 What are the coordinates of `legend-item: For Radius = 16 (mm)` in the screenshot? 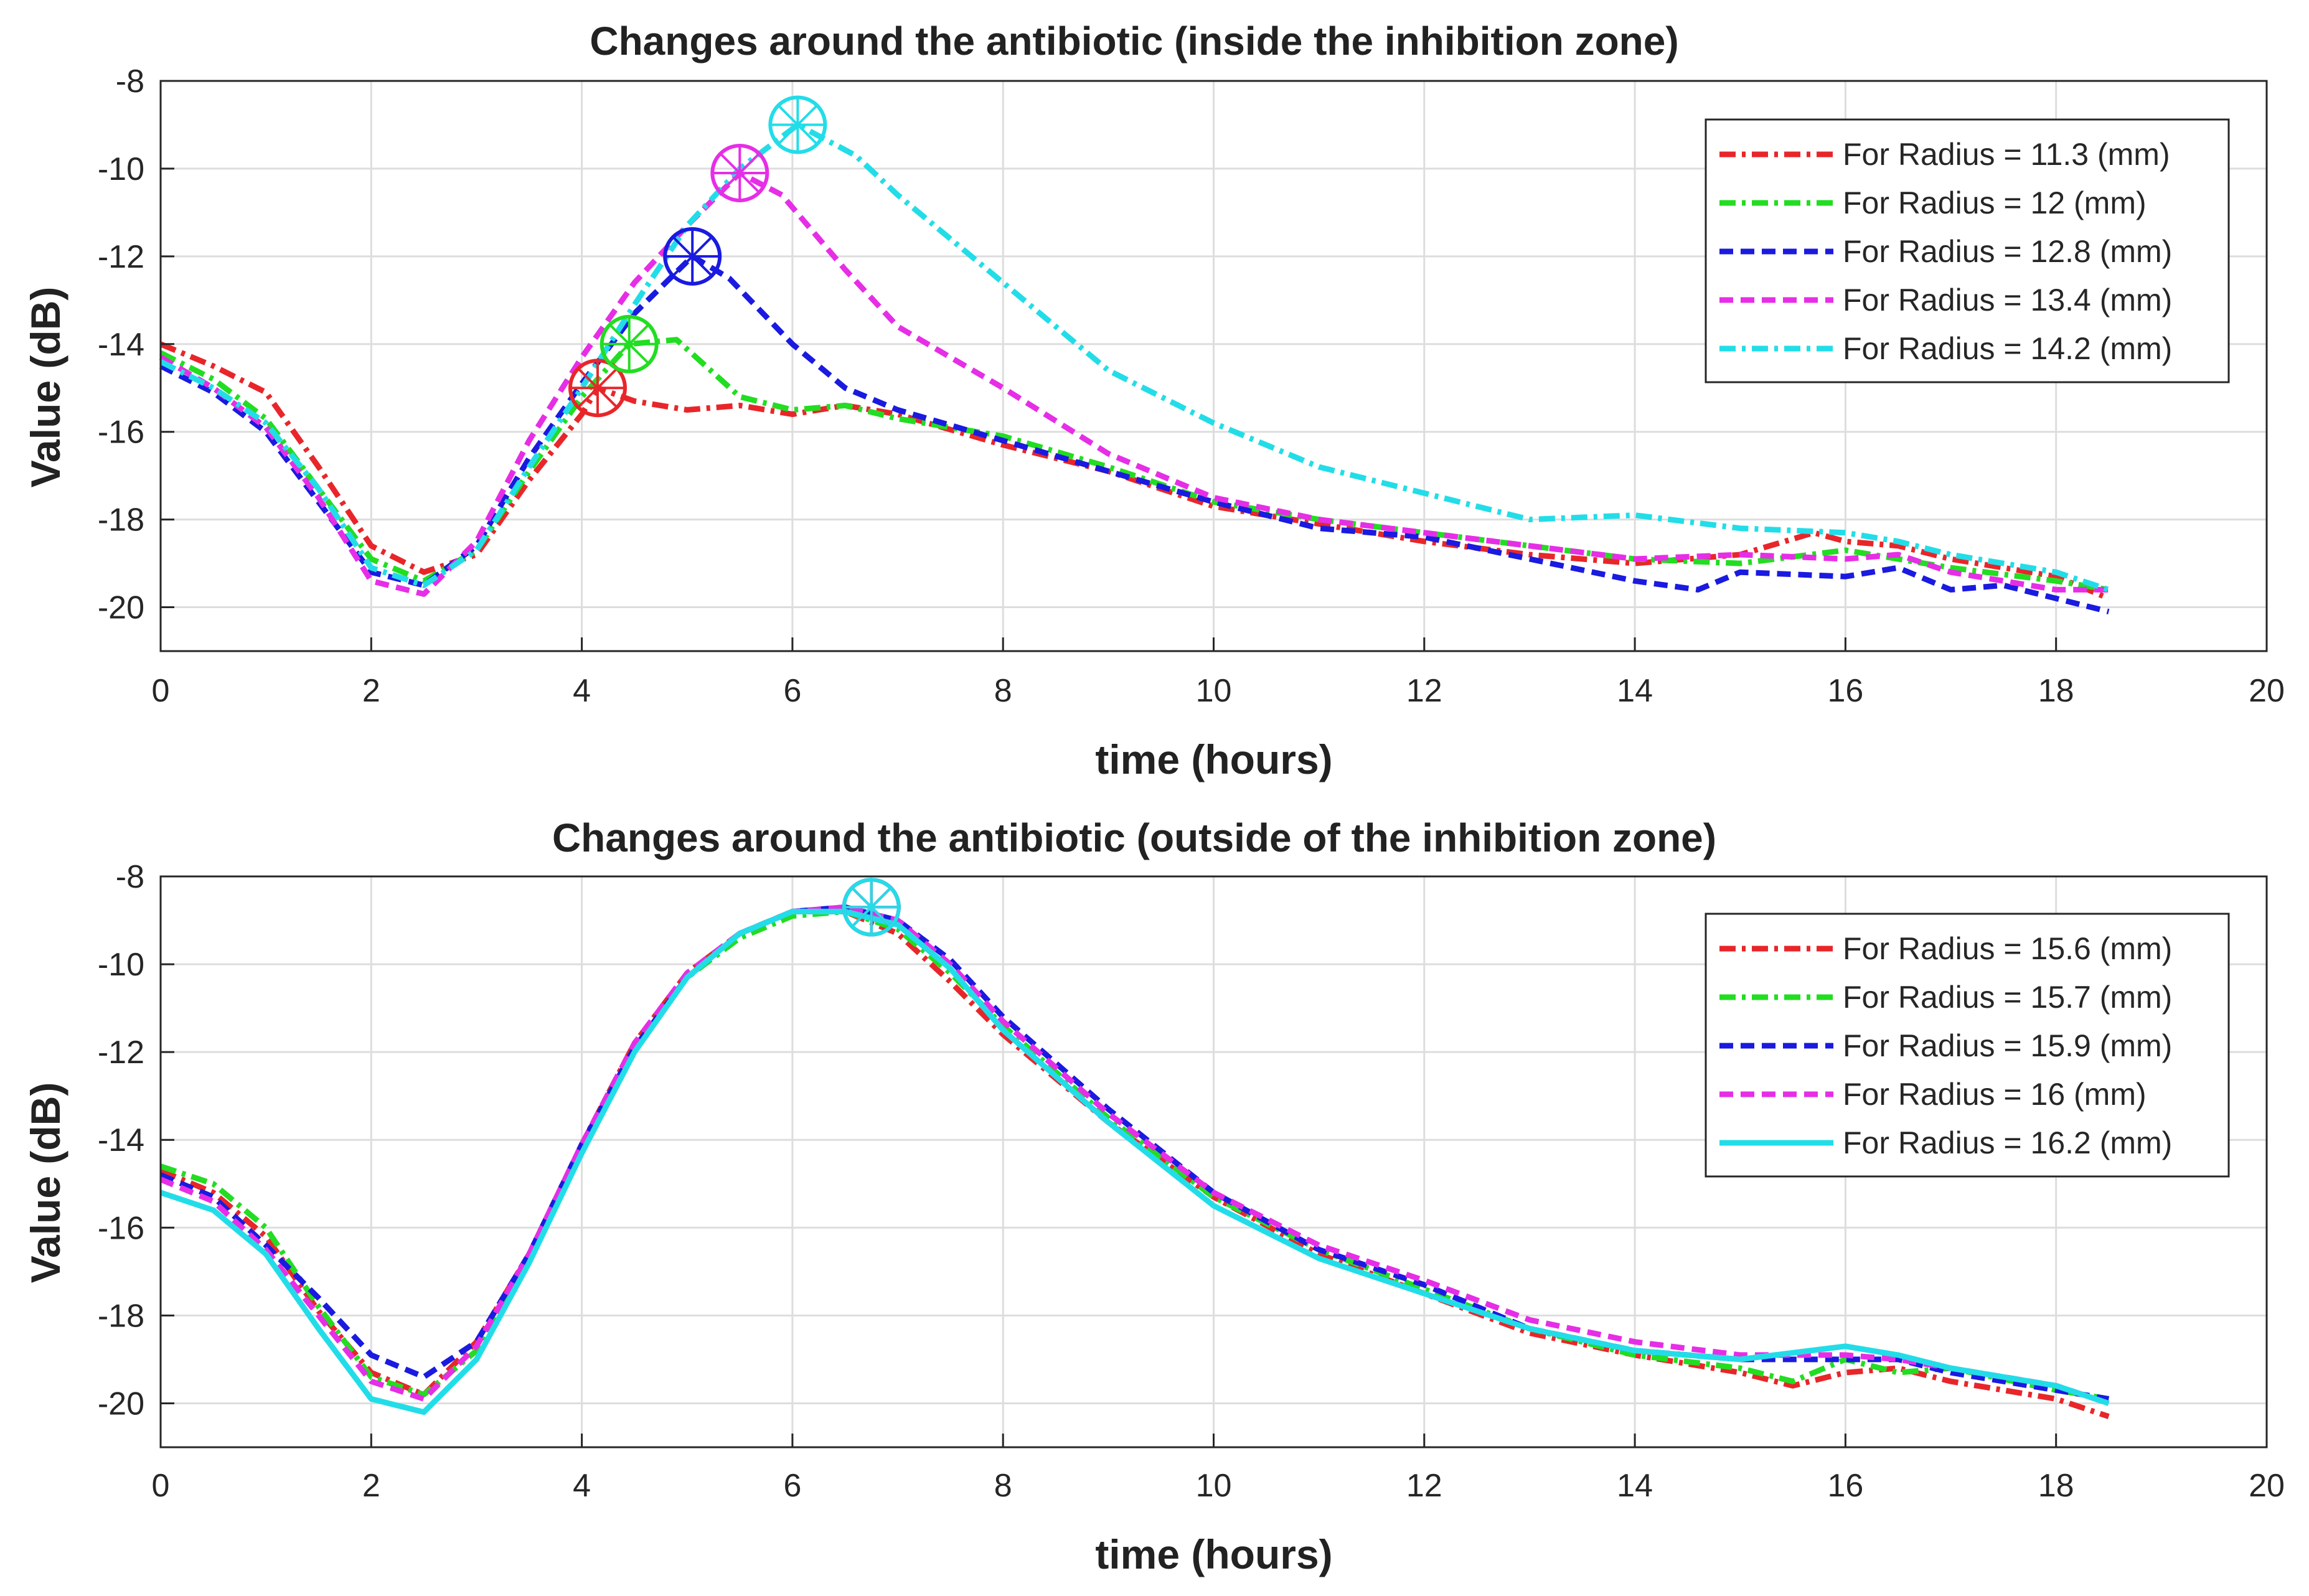 It's located at (1933, 1094).